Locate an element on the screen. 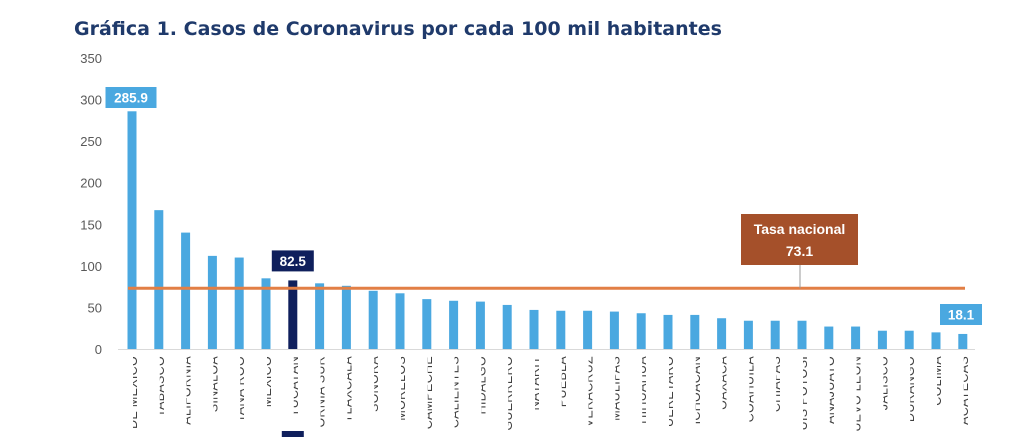  y-tick-label: 50 is located at coordinates (95, 307).